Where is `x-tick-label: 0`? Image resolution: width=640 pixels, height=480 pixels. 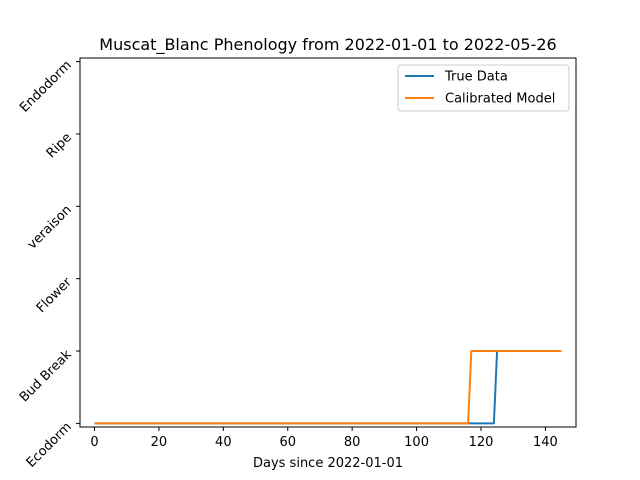
x-tick-label: 0 is located at coordinates (94, 442).